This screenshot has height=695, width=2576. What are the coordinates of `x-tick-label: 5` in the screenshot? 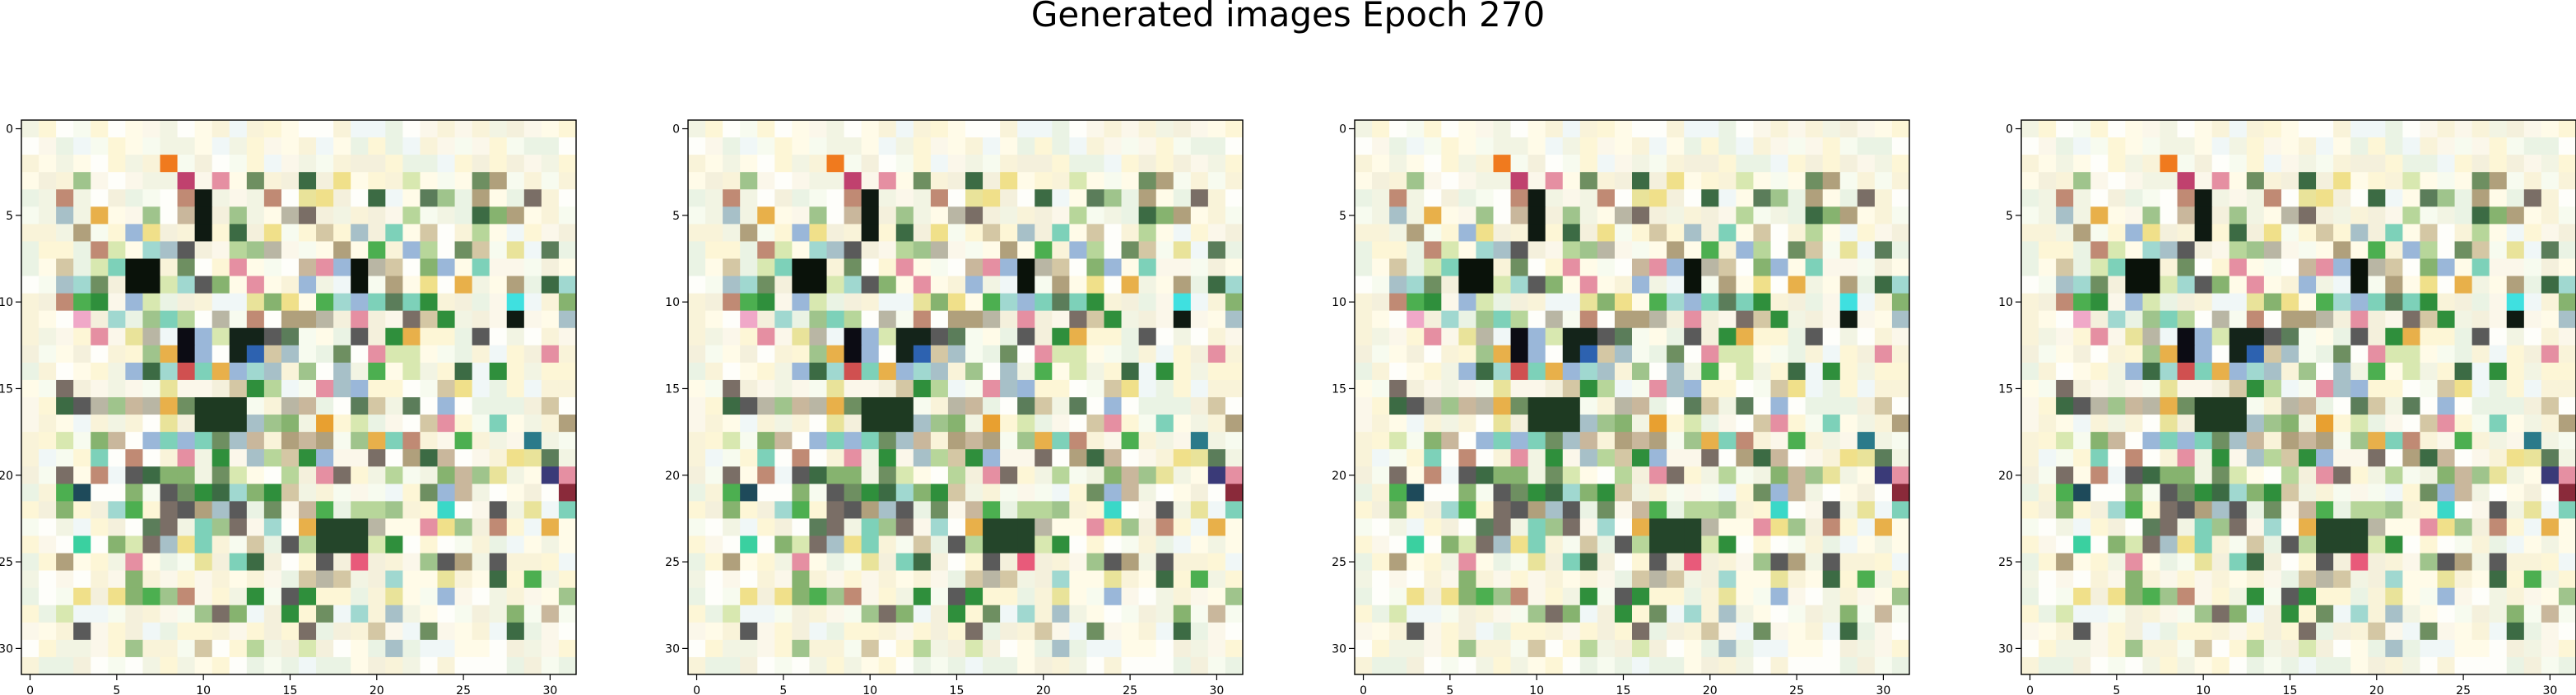 It's located at (1449, 689).